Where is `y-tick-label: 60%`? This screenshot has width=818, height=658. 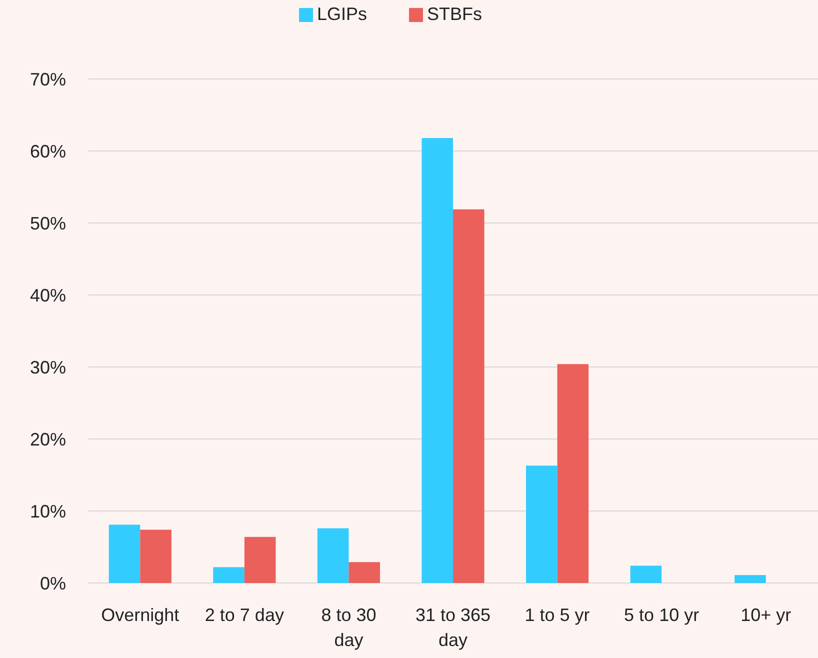 y-tick-label: 60% is located at coordinates (48, 151).